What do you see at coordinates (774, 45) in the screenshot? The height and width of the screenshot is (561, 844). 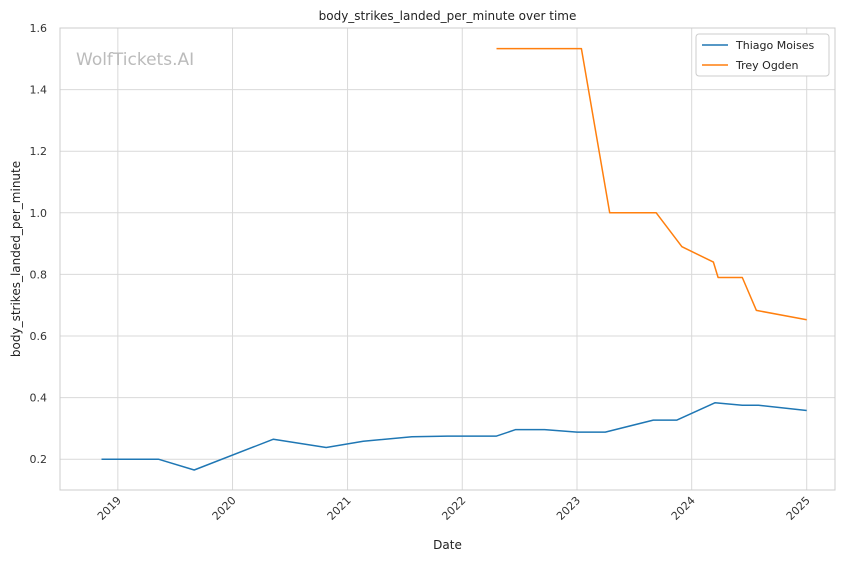 I see `legend-label-thiago-moises: Thiago Moises` at bounding box center [774, 45].